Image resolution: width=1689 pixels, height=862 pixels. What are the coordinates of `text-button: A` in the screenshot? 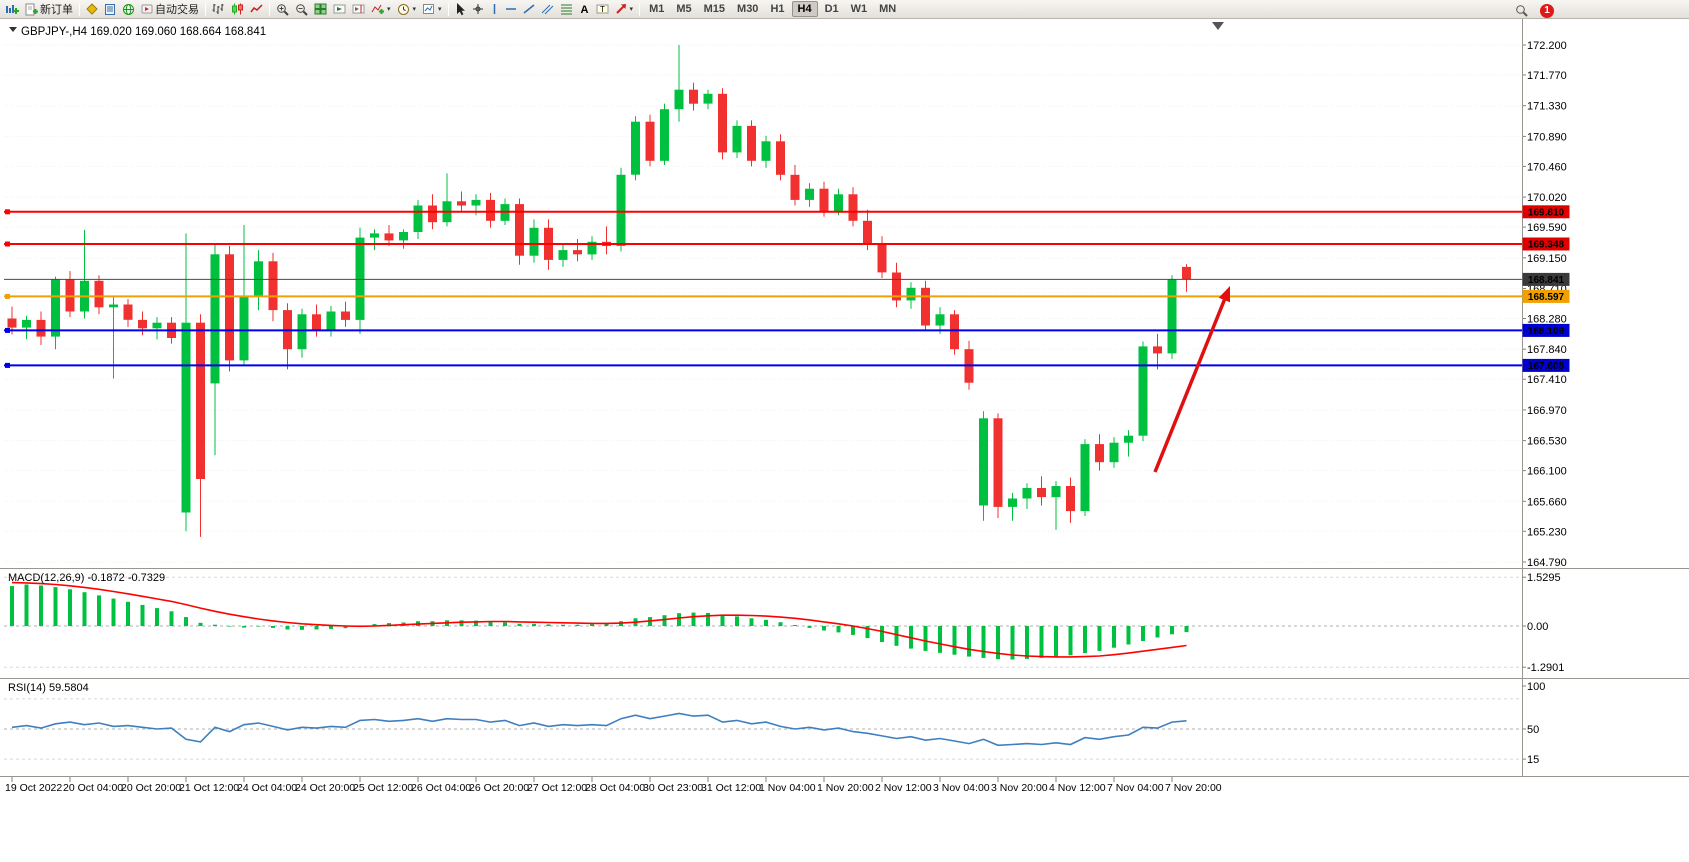 It's located at (584, 9).